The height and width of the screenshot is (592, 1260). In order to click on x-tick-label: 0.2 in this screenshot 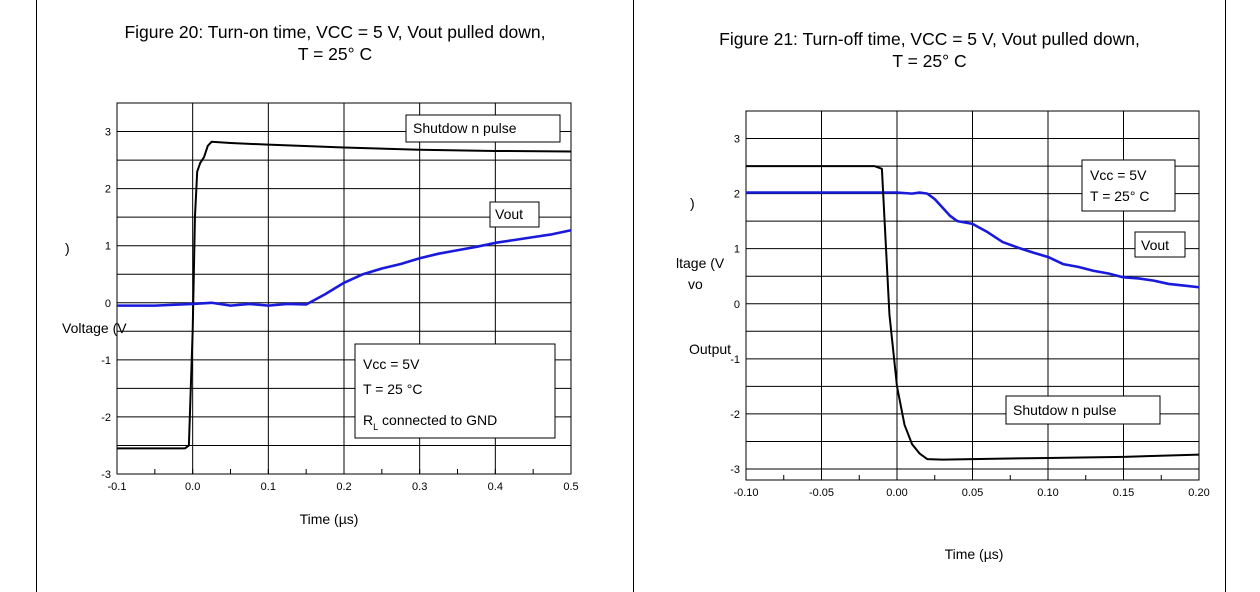, I will do `click(343, 487)`.